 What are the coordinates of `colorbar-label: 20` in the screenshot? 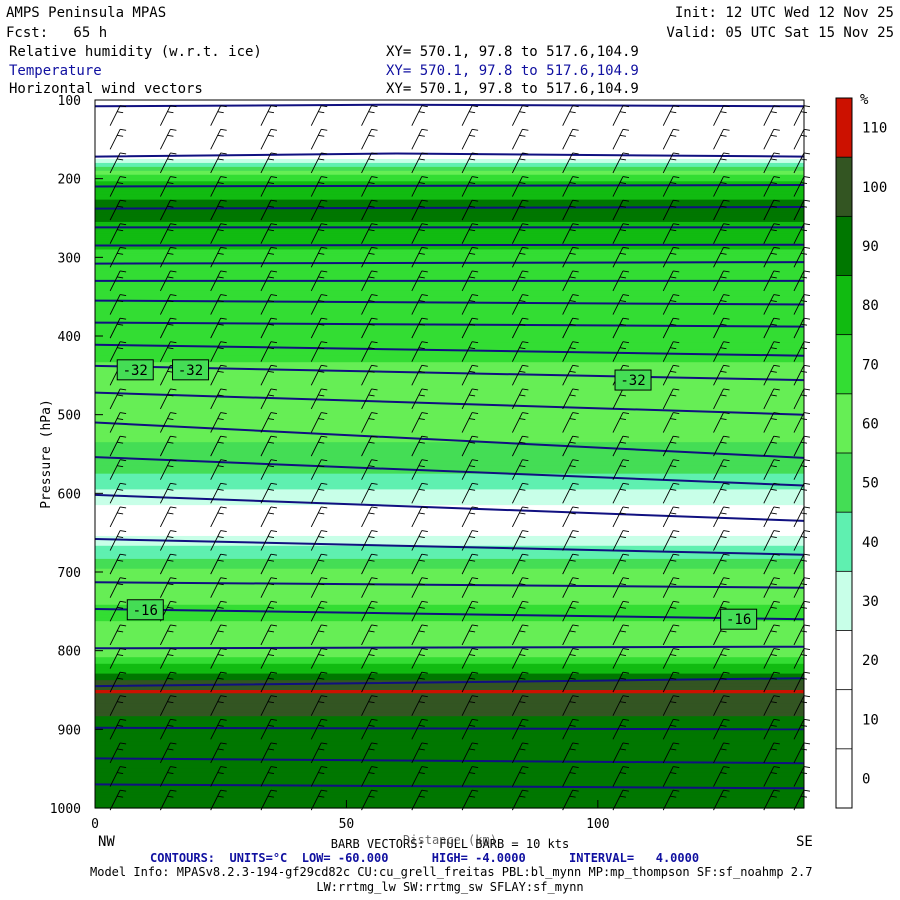 It's located at (870, 661).